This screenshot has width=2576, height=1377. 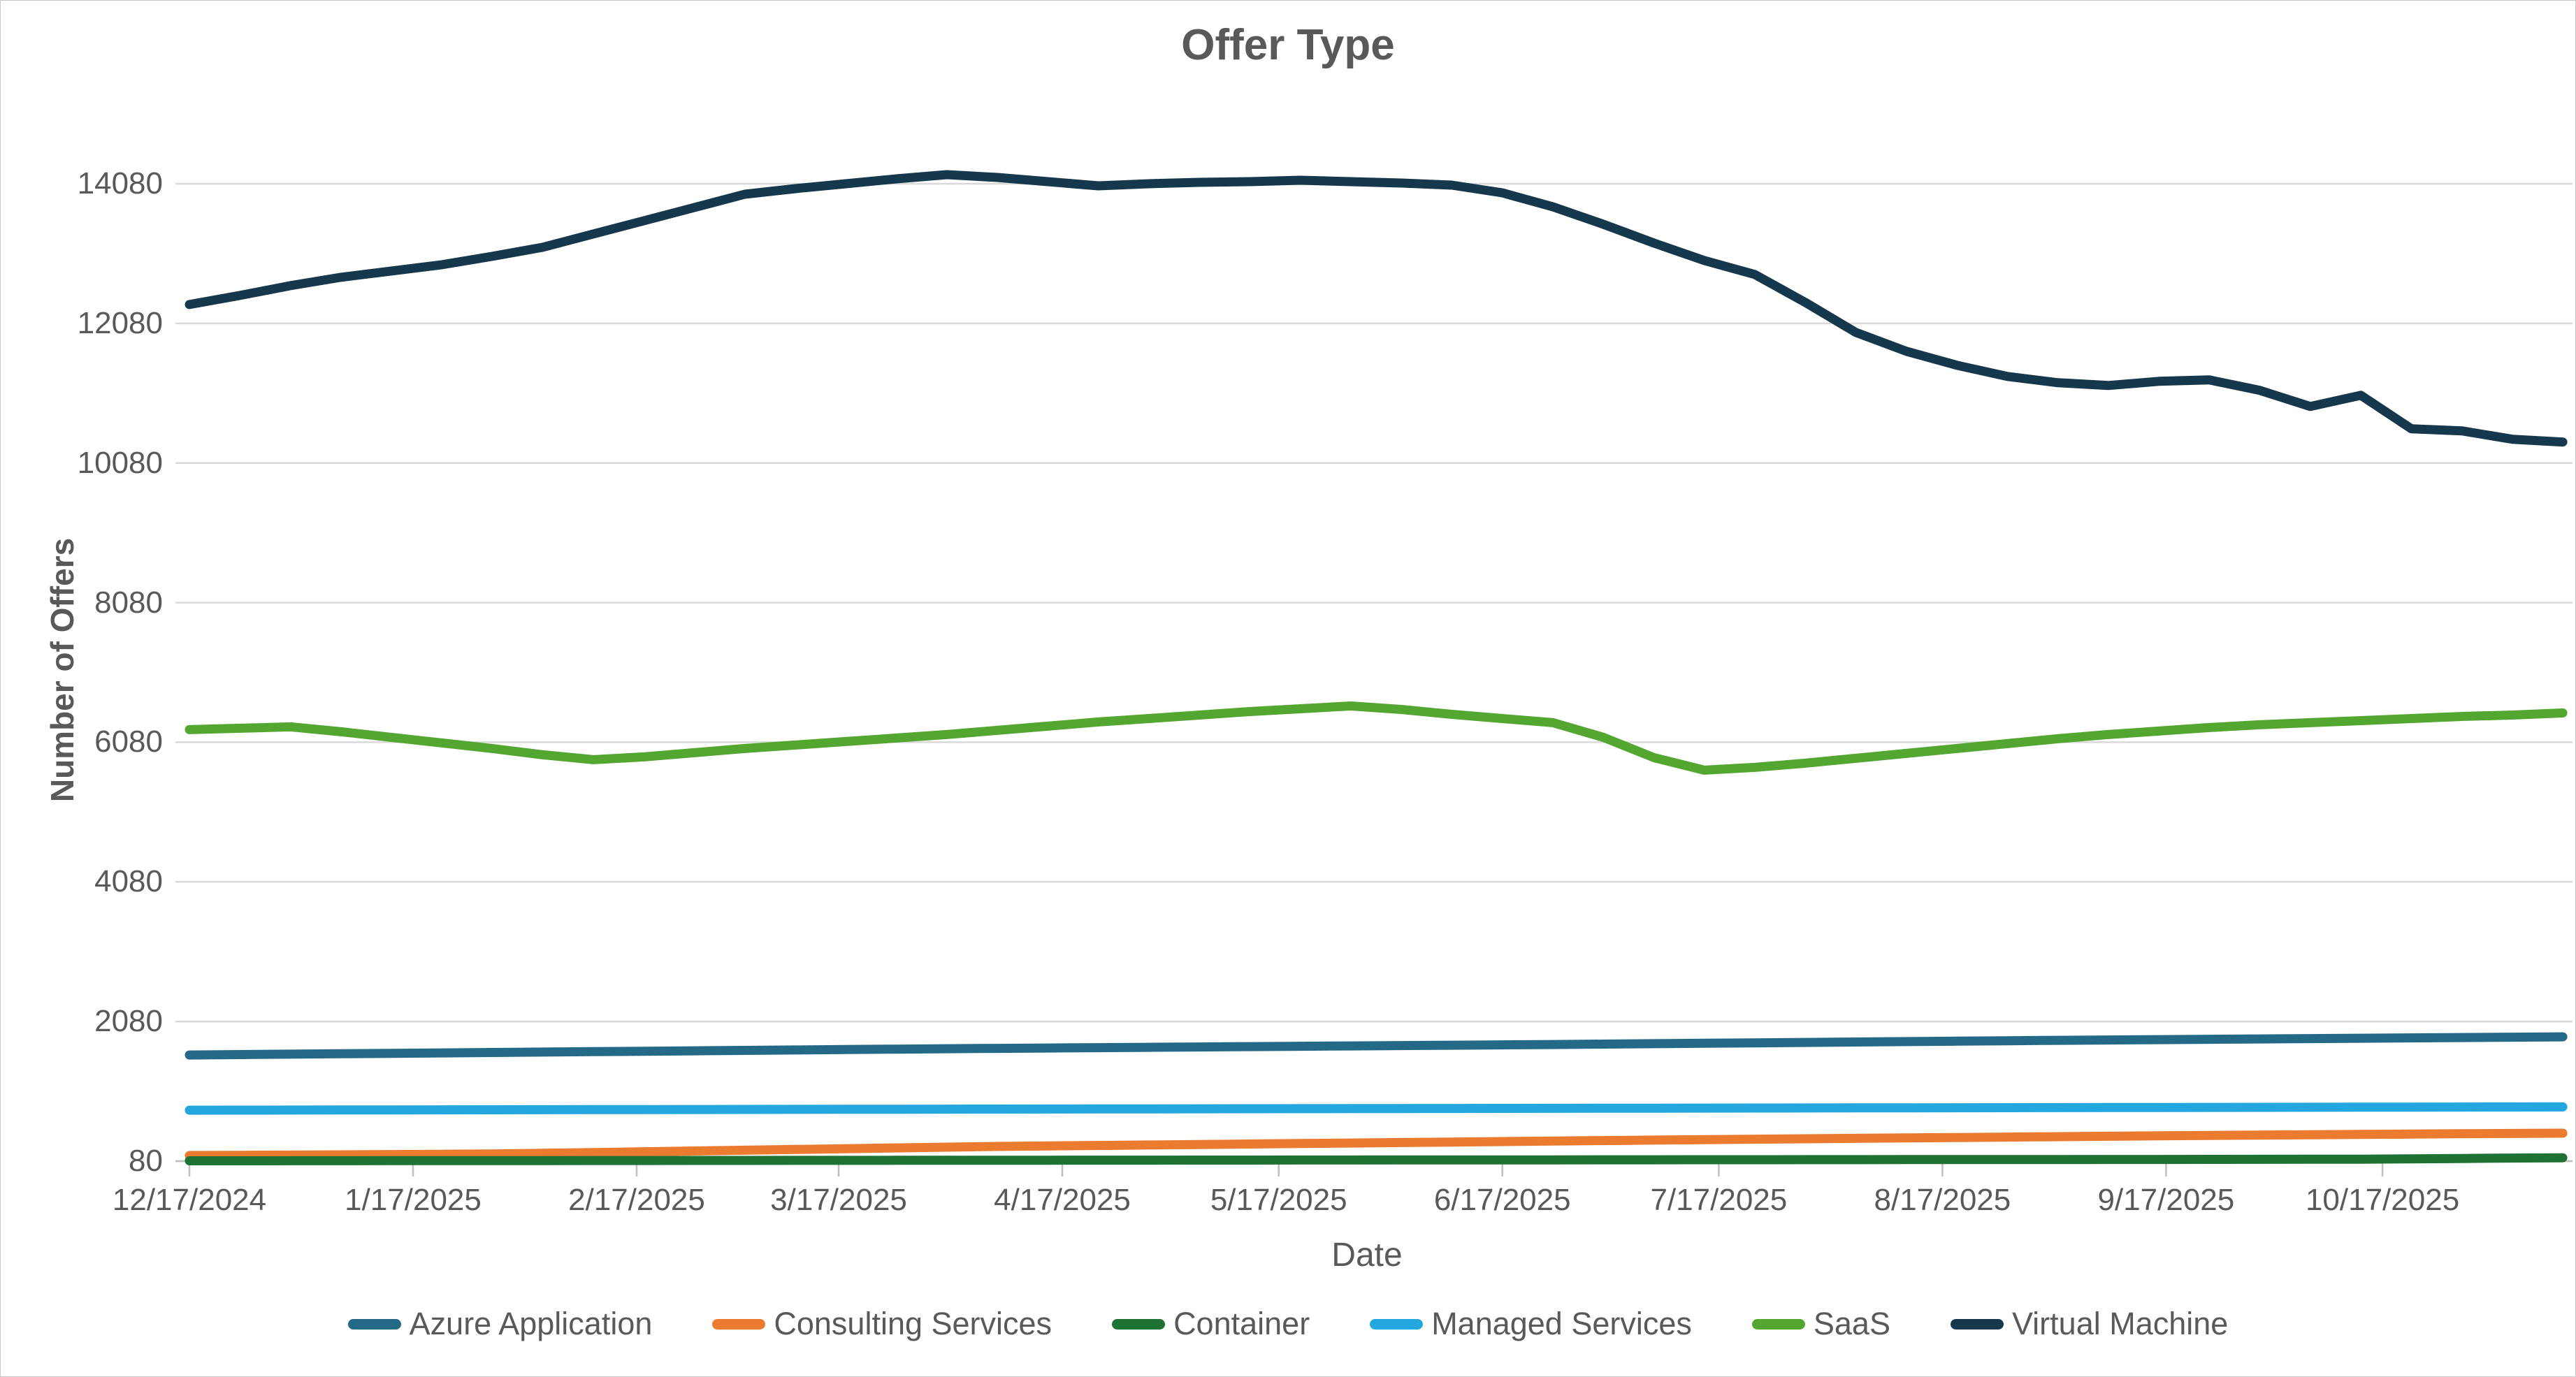 I want to click on y-tick-label: 12080, so click(x=120, y=322).